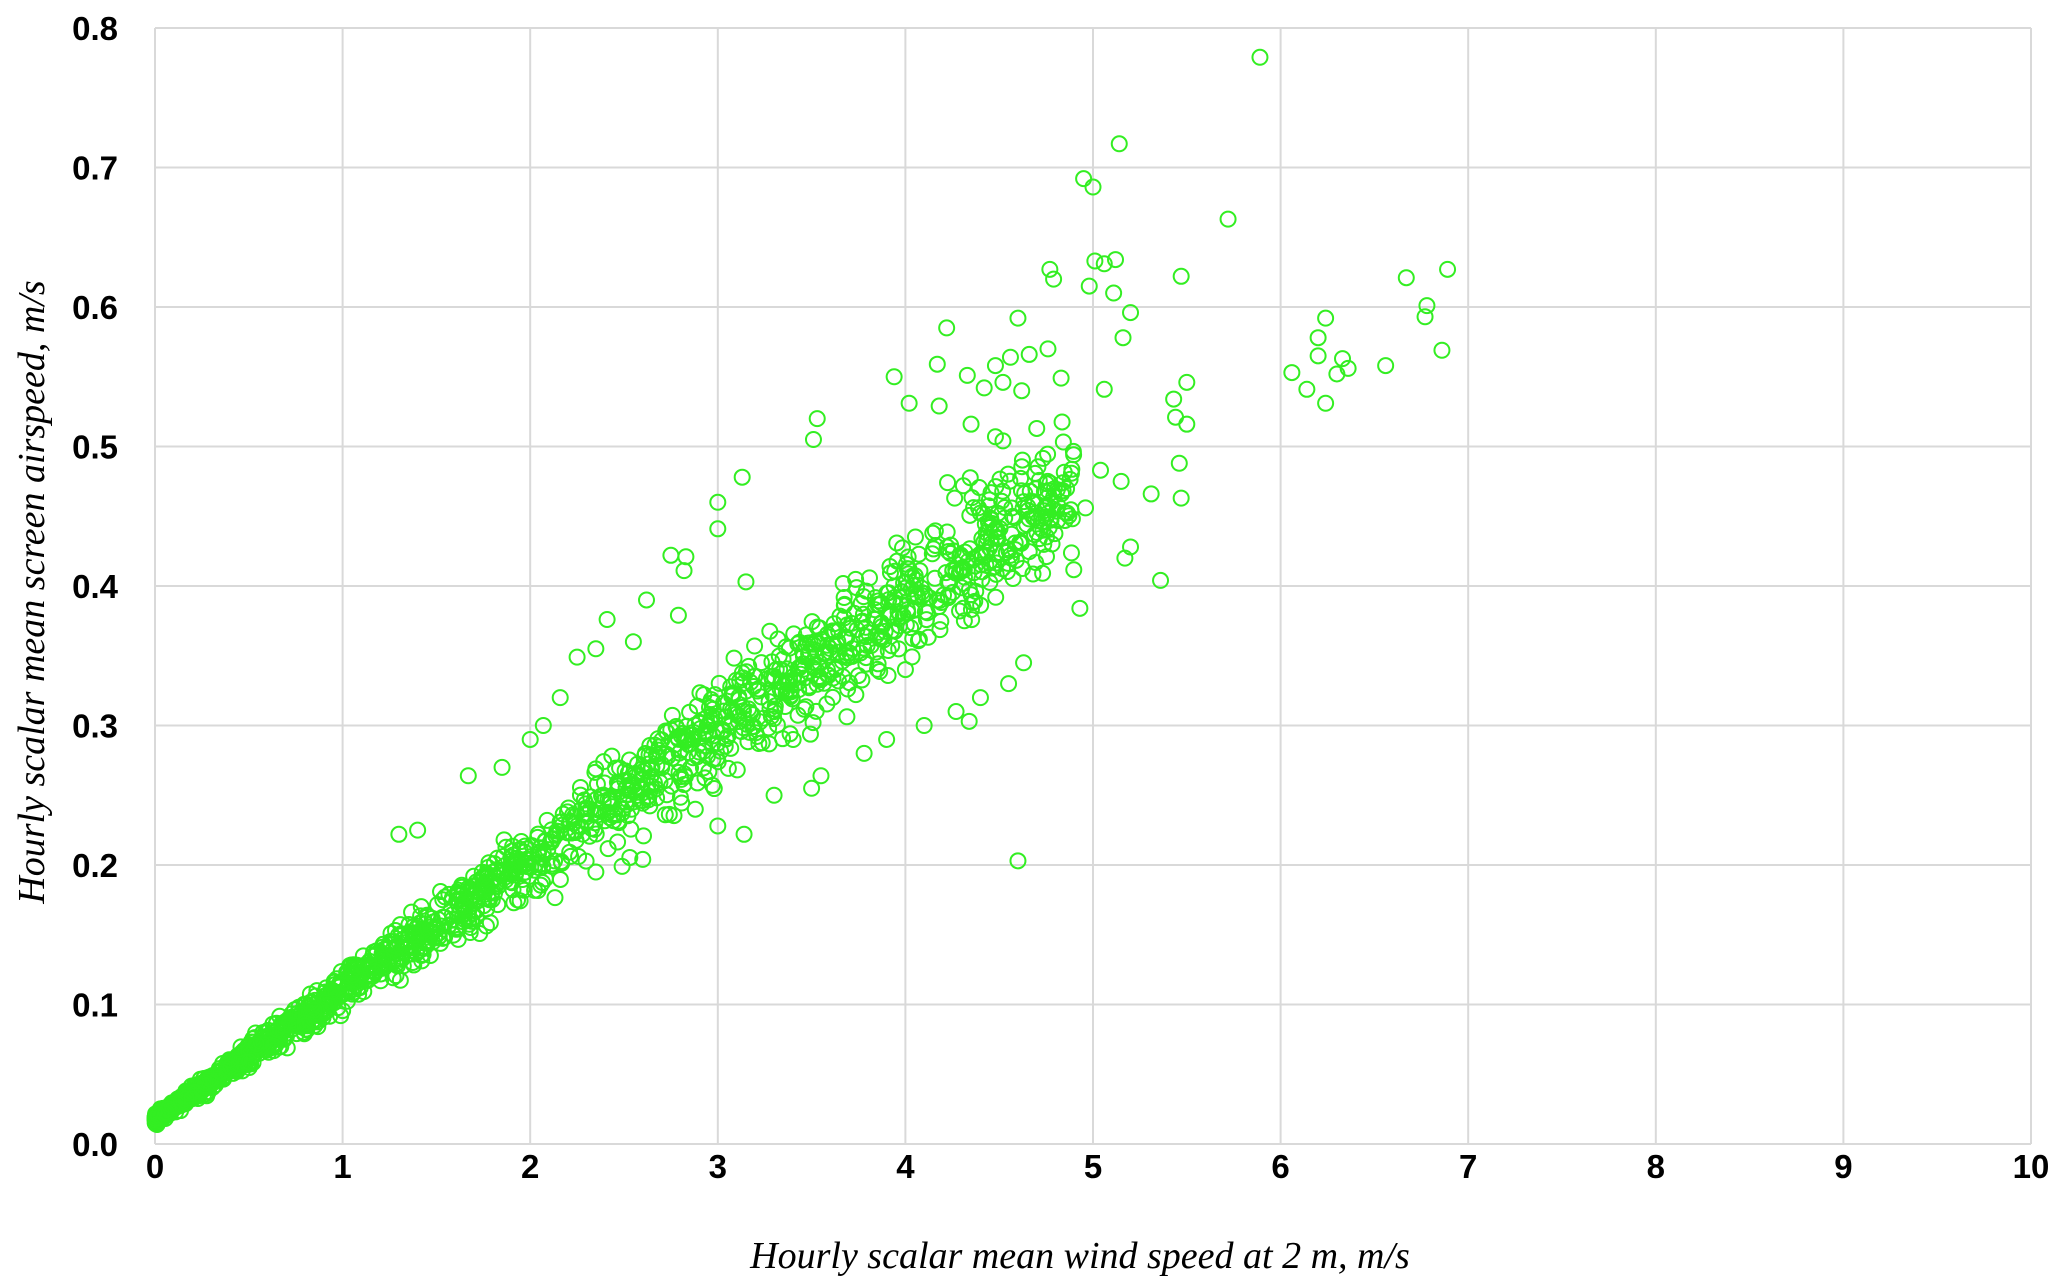 This screenshot has height=1285, width=2067. Describe the element at coordinates (342, 1166) in the screenshot. I see `x-tick-label: 1` at that location.